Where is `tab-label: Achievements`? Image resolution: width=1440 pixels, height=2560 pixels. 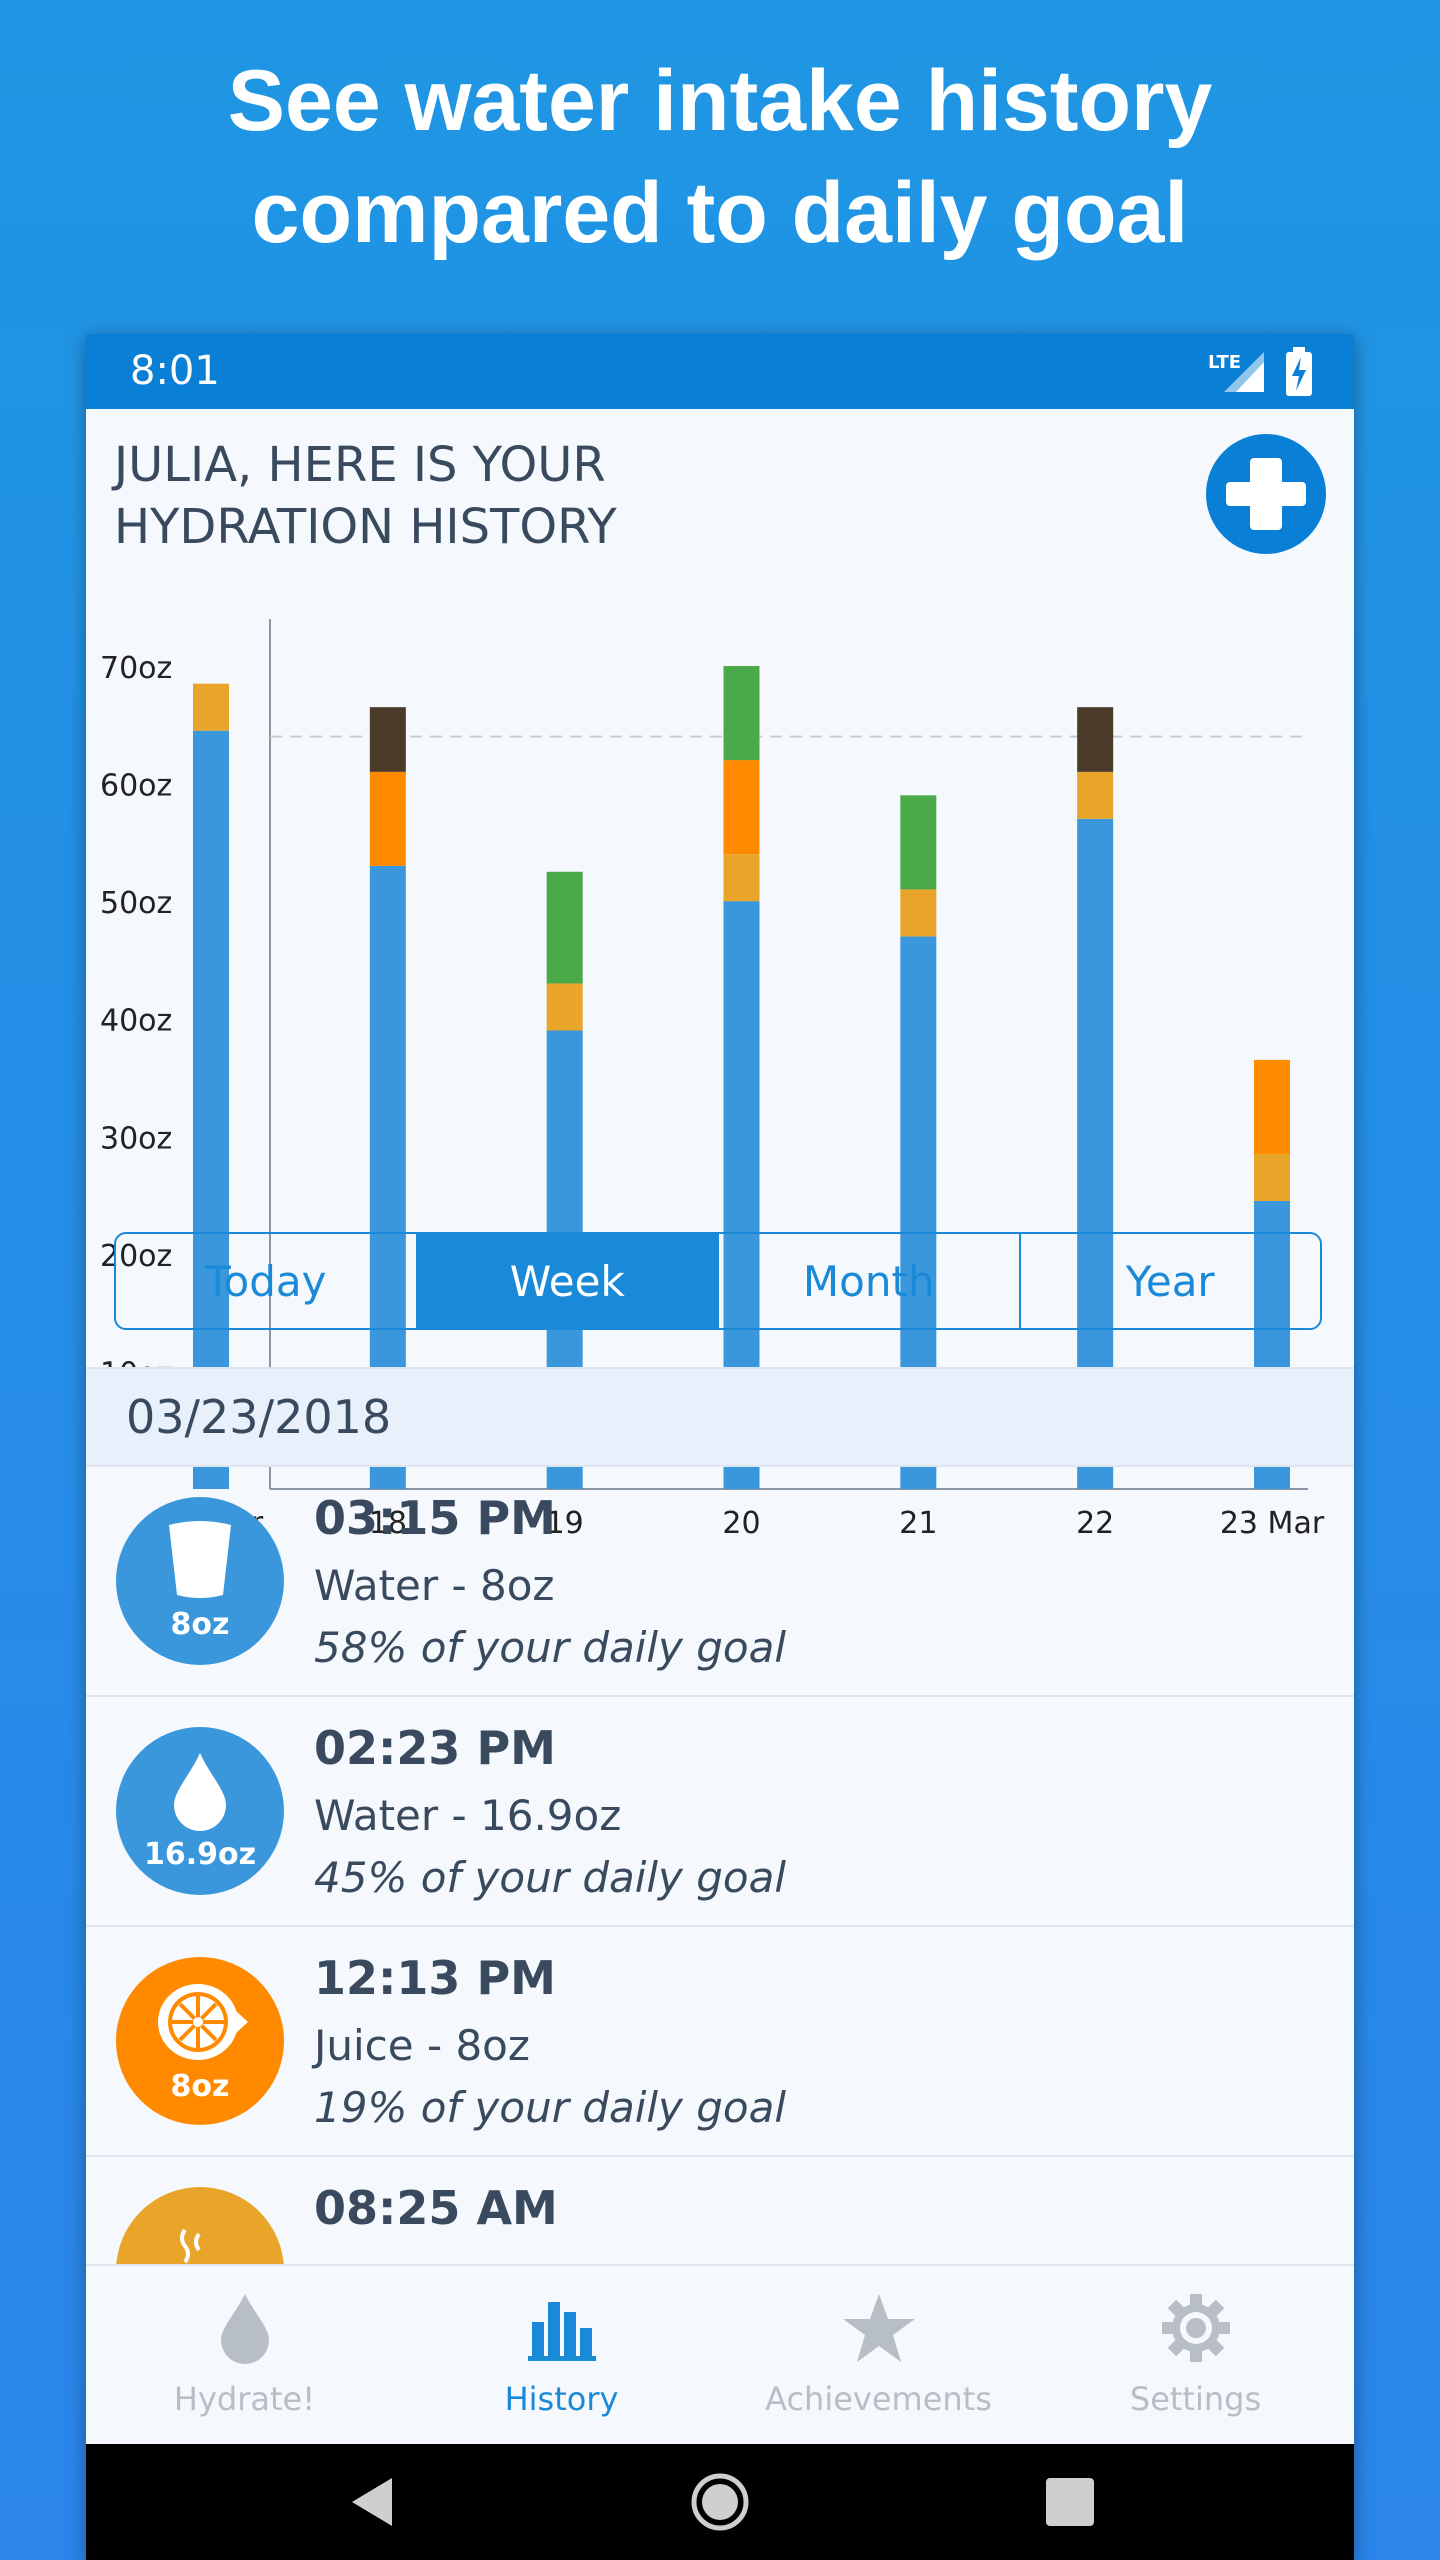 tab-label: Achievements is located at coordinates (878, 2399).